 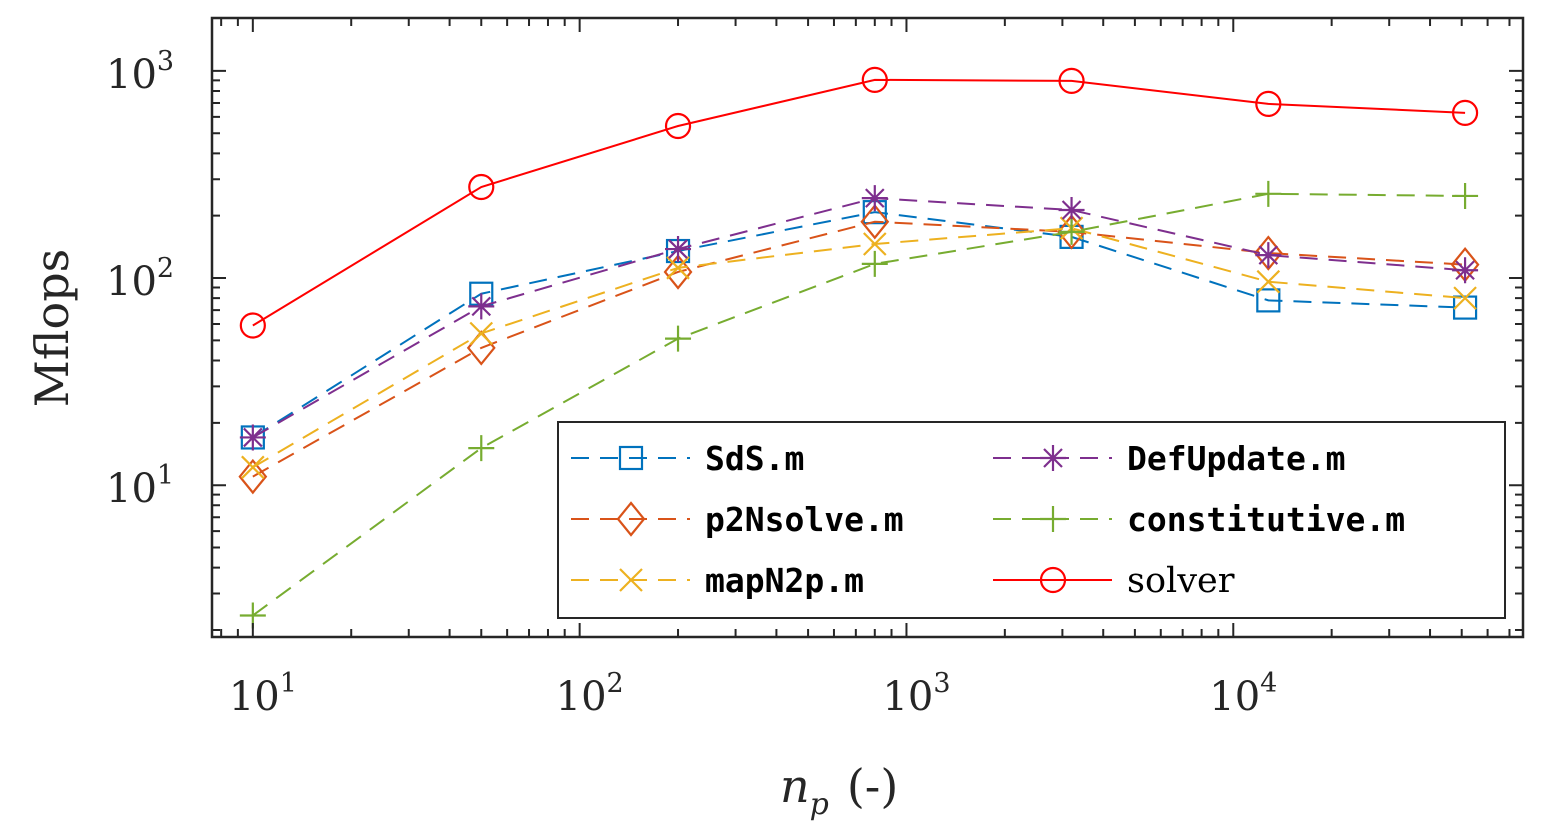 I want to click on y-tick-label: 10¹, so click(x=140, y=486).